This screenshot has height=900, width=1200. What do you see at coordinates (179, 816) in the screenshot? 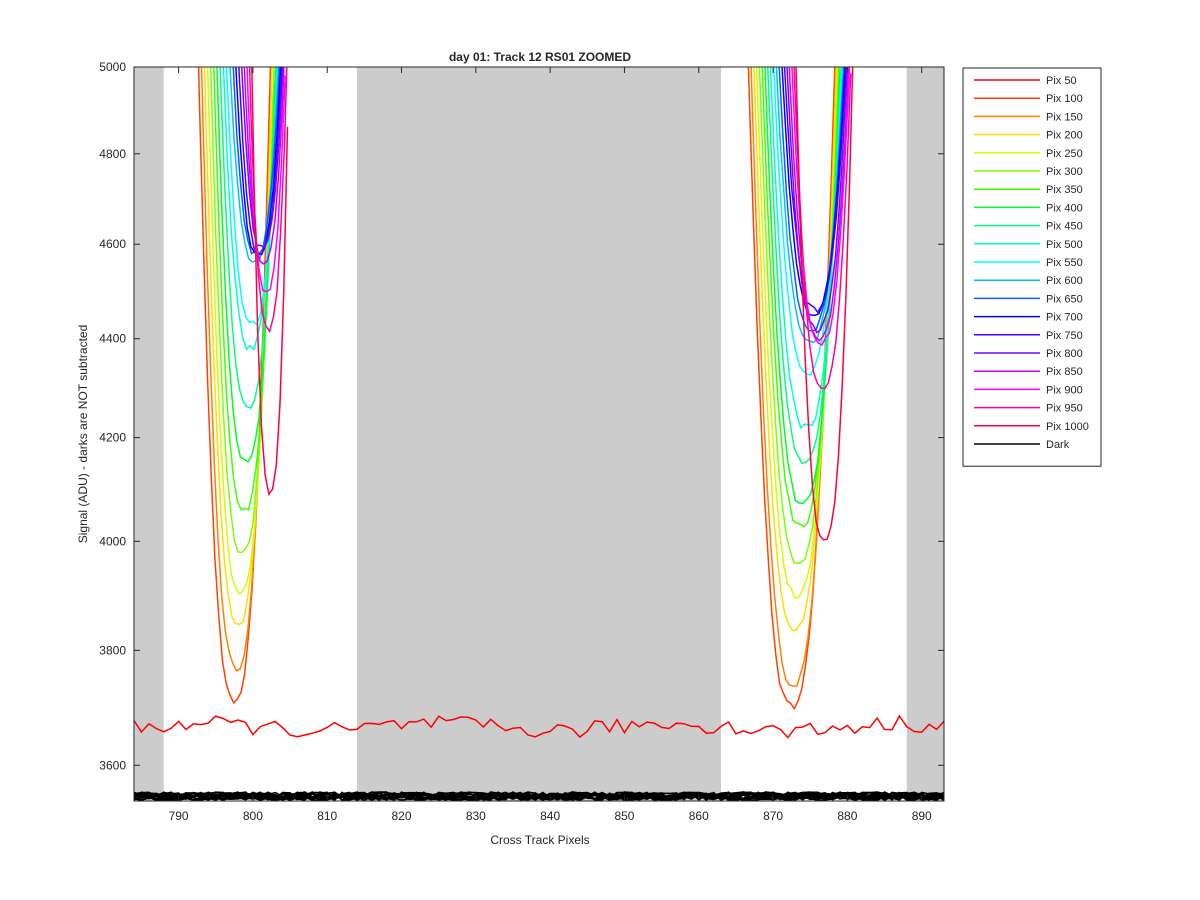
I see `x-tick-label: 790` at bounding box center [179, 816].